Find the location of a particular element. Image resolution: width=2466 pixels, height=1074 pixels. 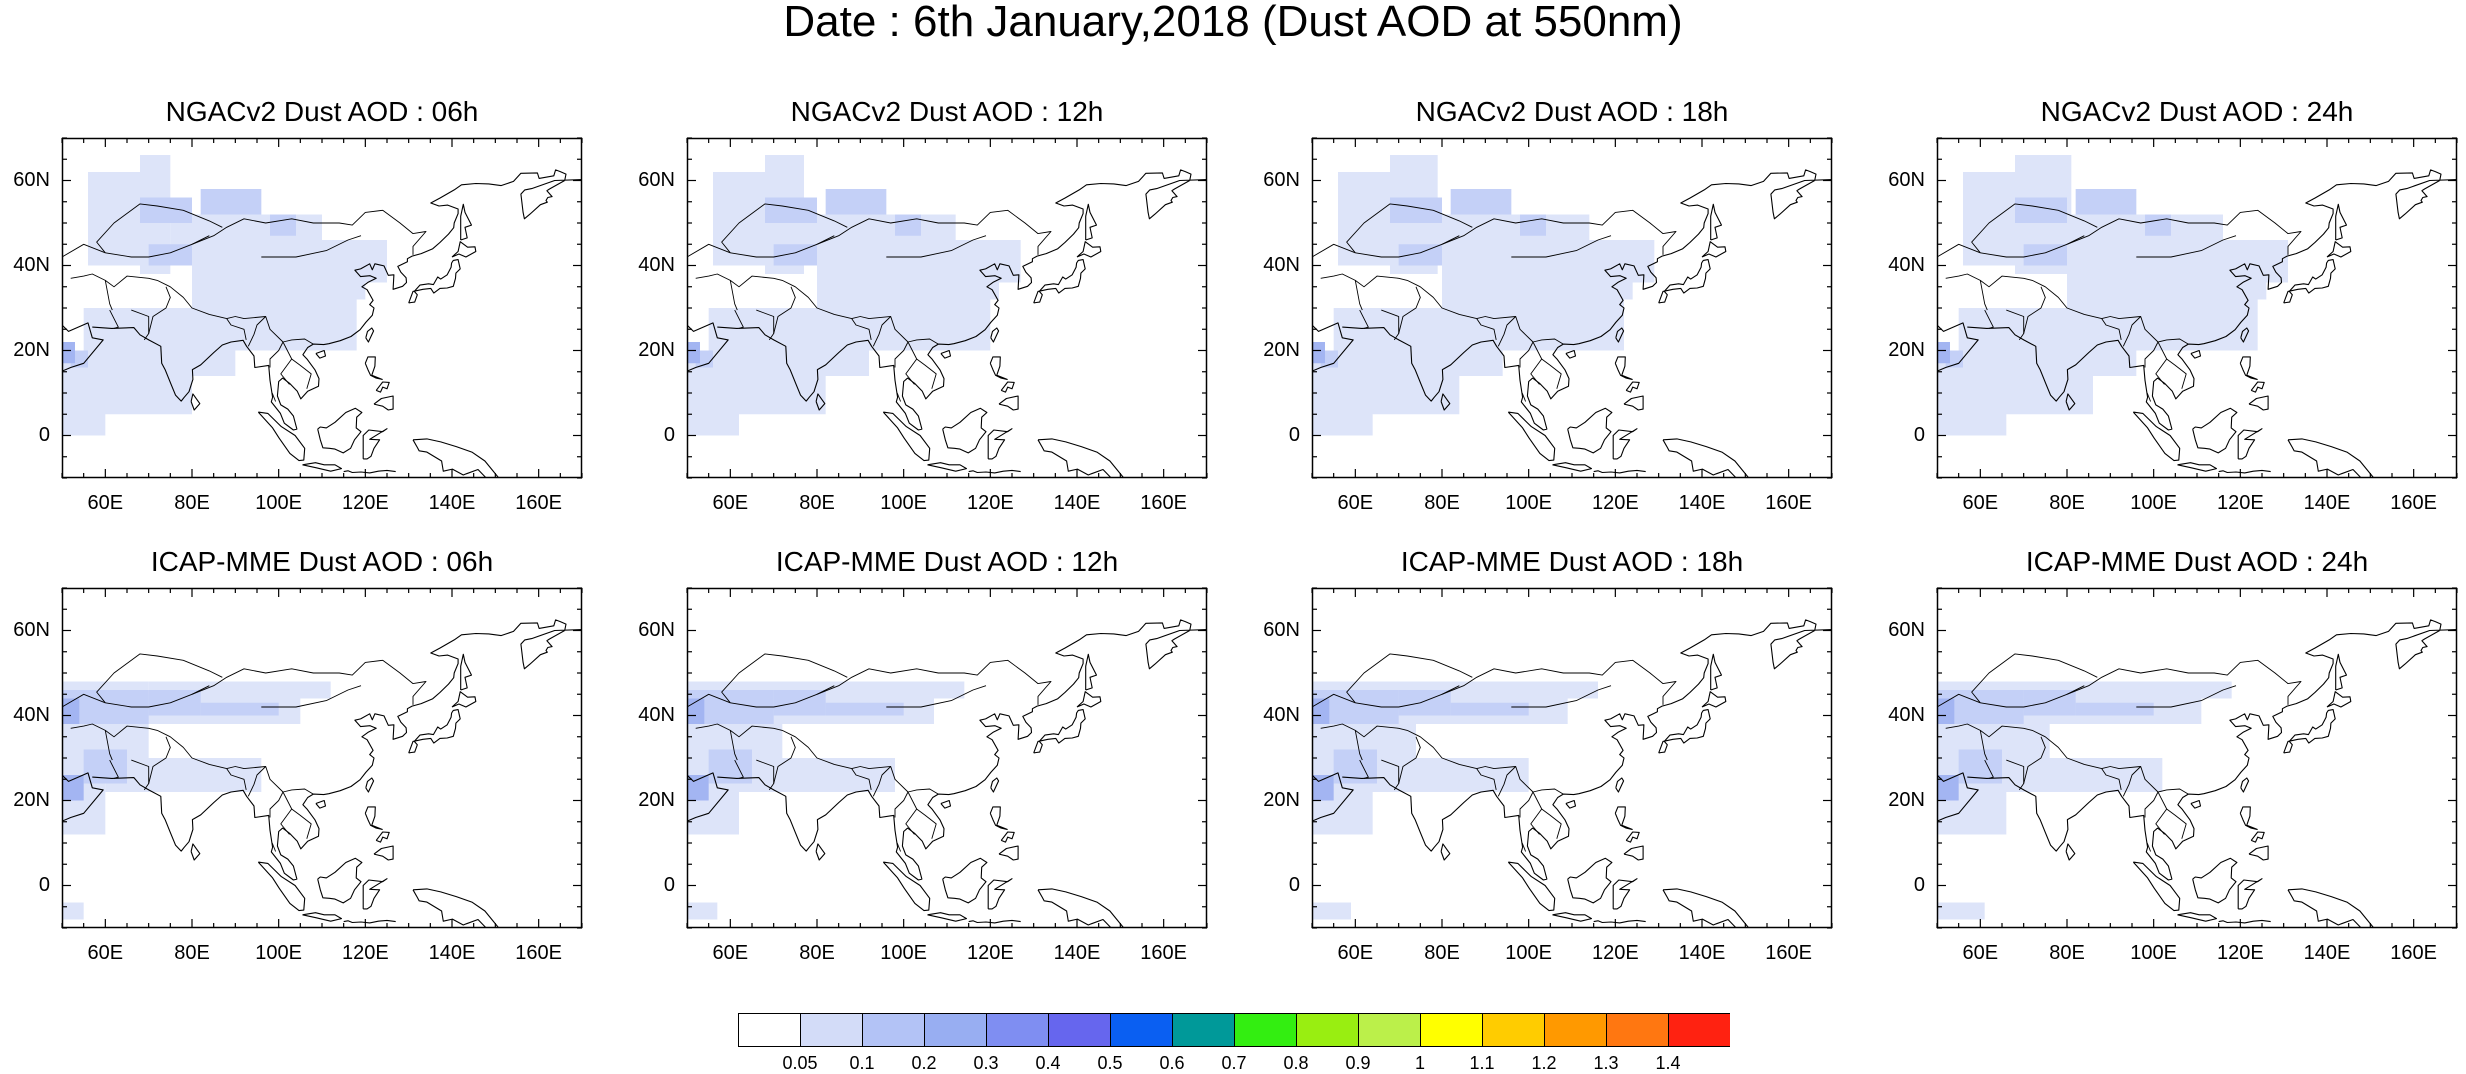

colorbar-label: 0.4 is located at coordinates (1048, 1063).